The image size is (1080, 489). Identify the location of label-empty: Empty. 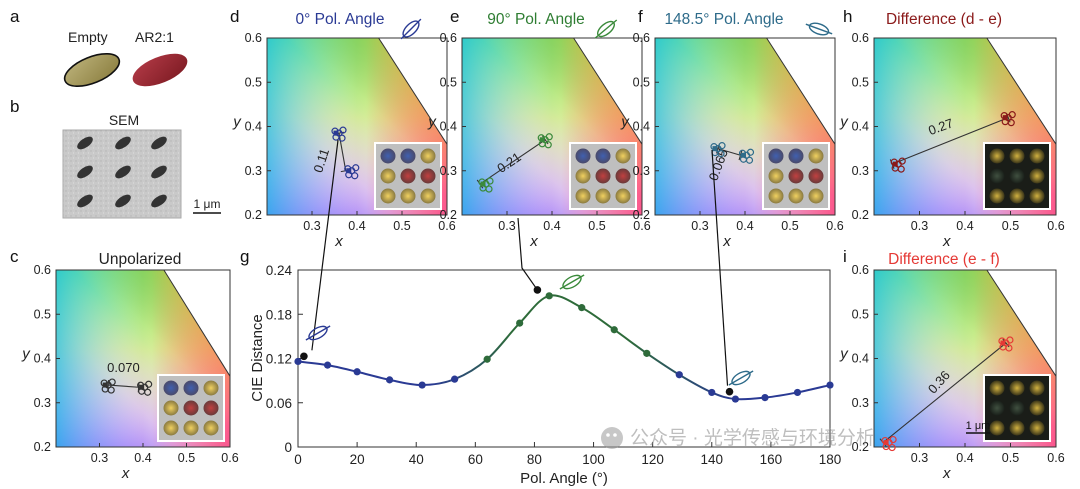
(88, 37).